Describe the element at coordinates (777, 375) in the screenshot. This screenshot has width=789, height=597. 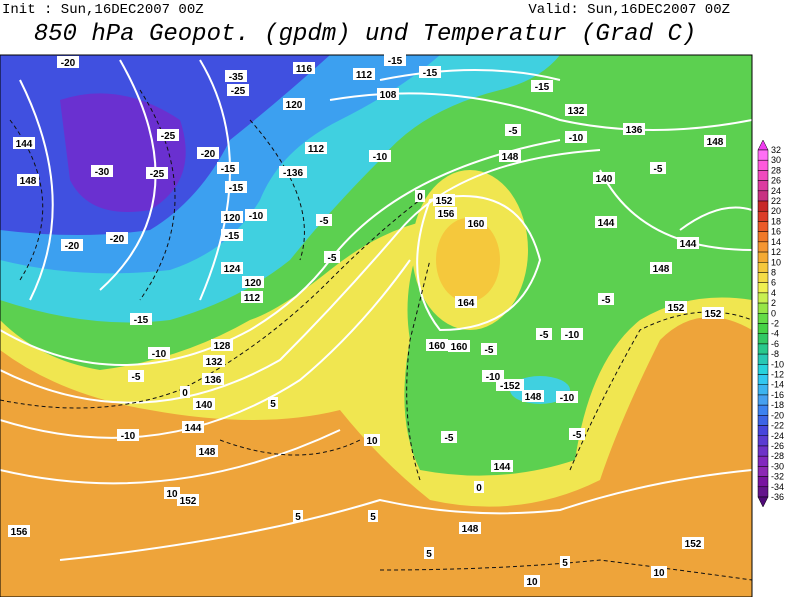
I see `colorbar-label: -12` at that location.